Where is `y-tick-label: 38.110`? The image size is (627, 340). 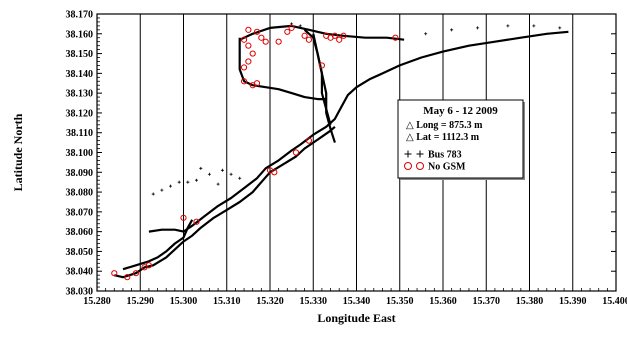 y-tick-label: 38.110 is located at coordinates (79, 133).